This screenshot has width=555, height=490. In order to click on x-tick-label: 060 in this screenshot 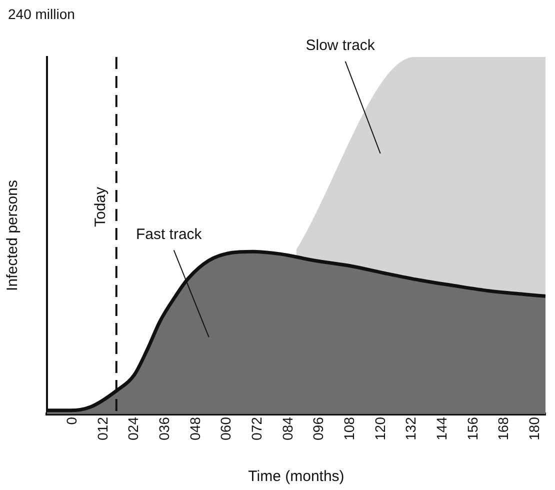, I will do `click(226, 428)`.